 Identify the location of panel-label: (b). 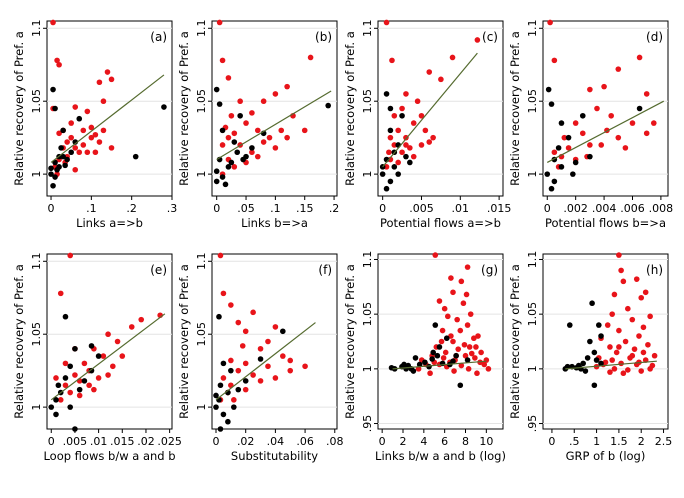
(323, 37).